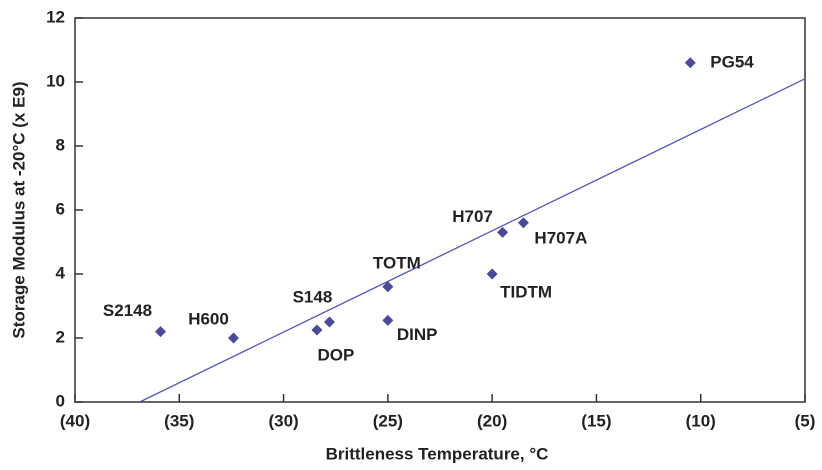 The width and height of the screenshot is (822, 470). What do you see at coordinates (127, 310) in the screenshot?
I see `point-label: S2148` at bounding box center [127, 310].